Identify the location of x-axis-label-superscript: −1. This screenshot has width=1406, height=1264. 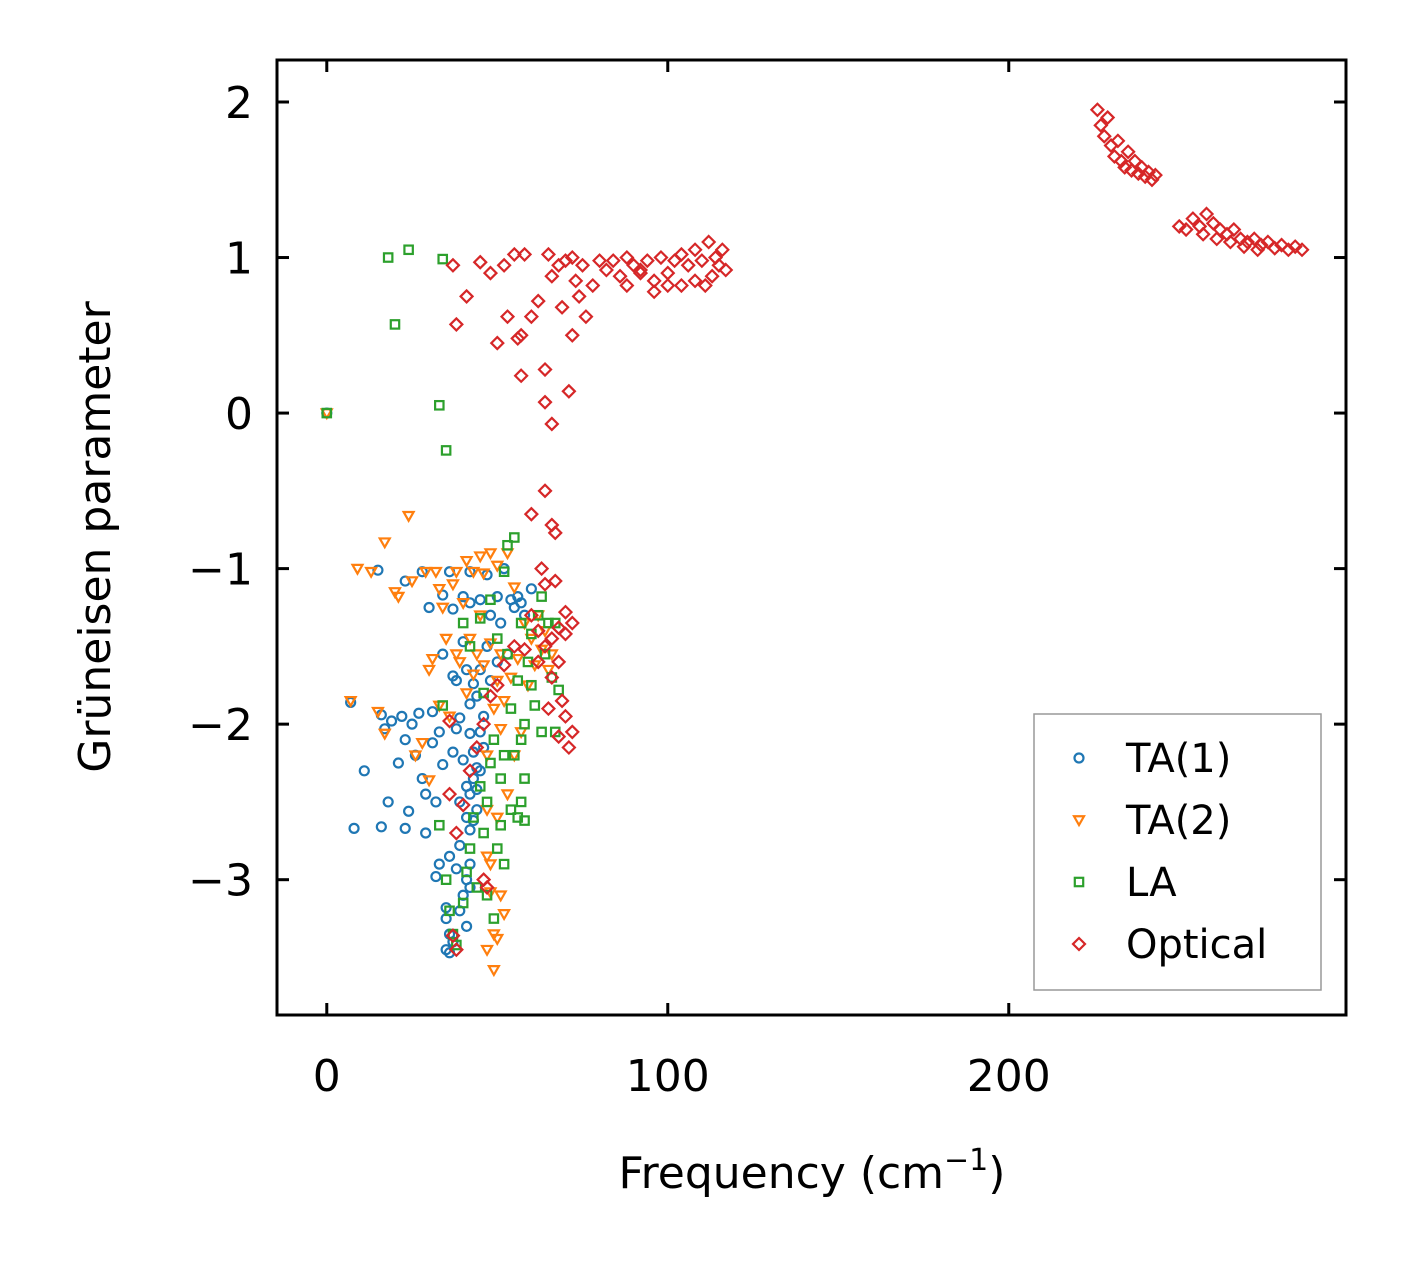
(966, 1160).